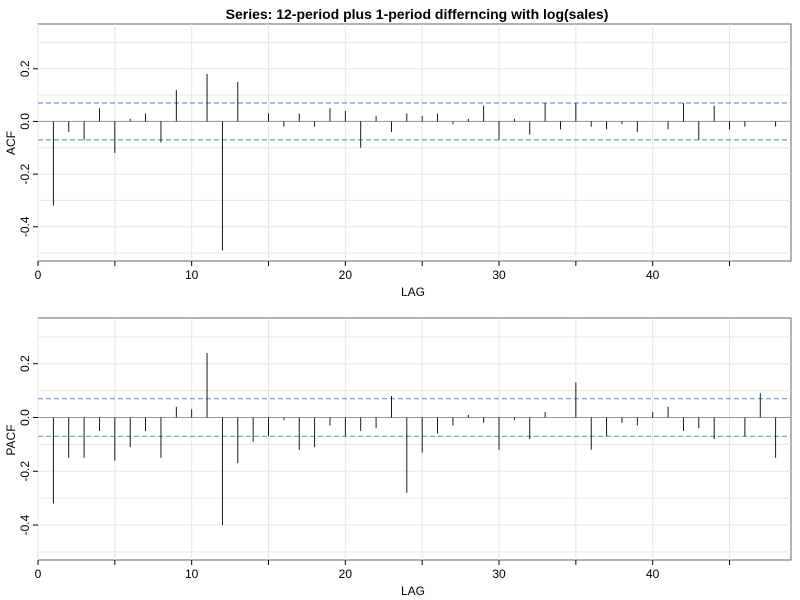 This screenshot has height=600, width=800. I want to click on acf-x-tick-label: 10, so click(192, 275).